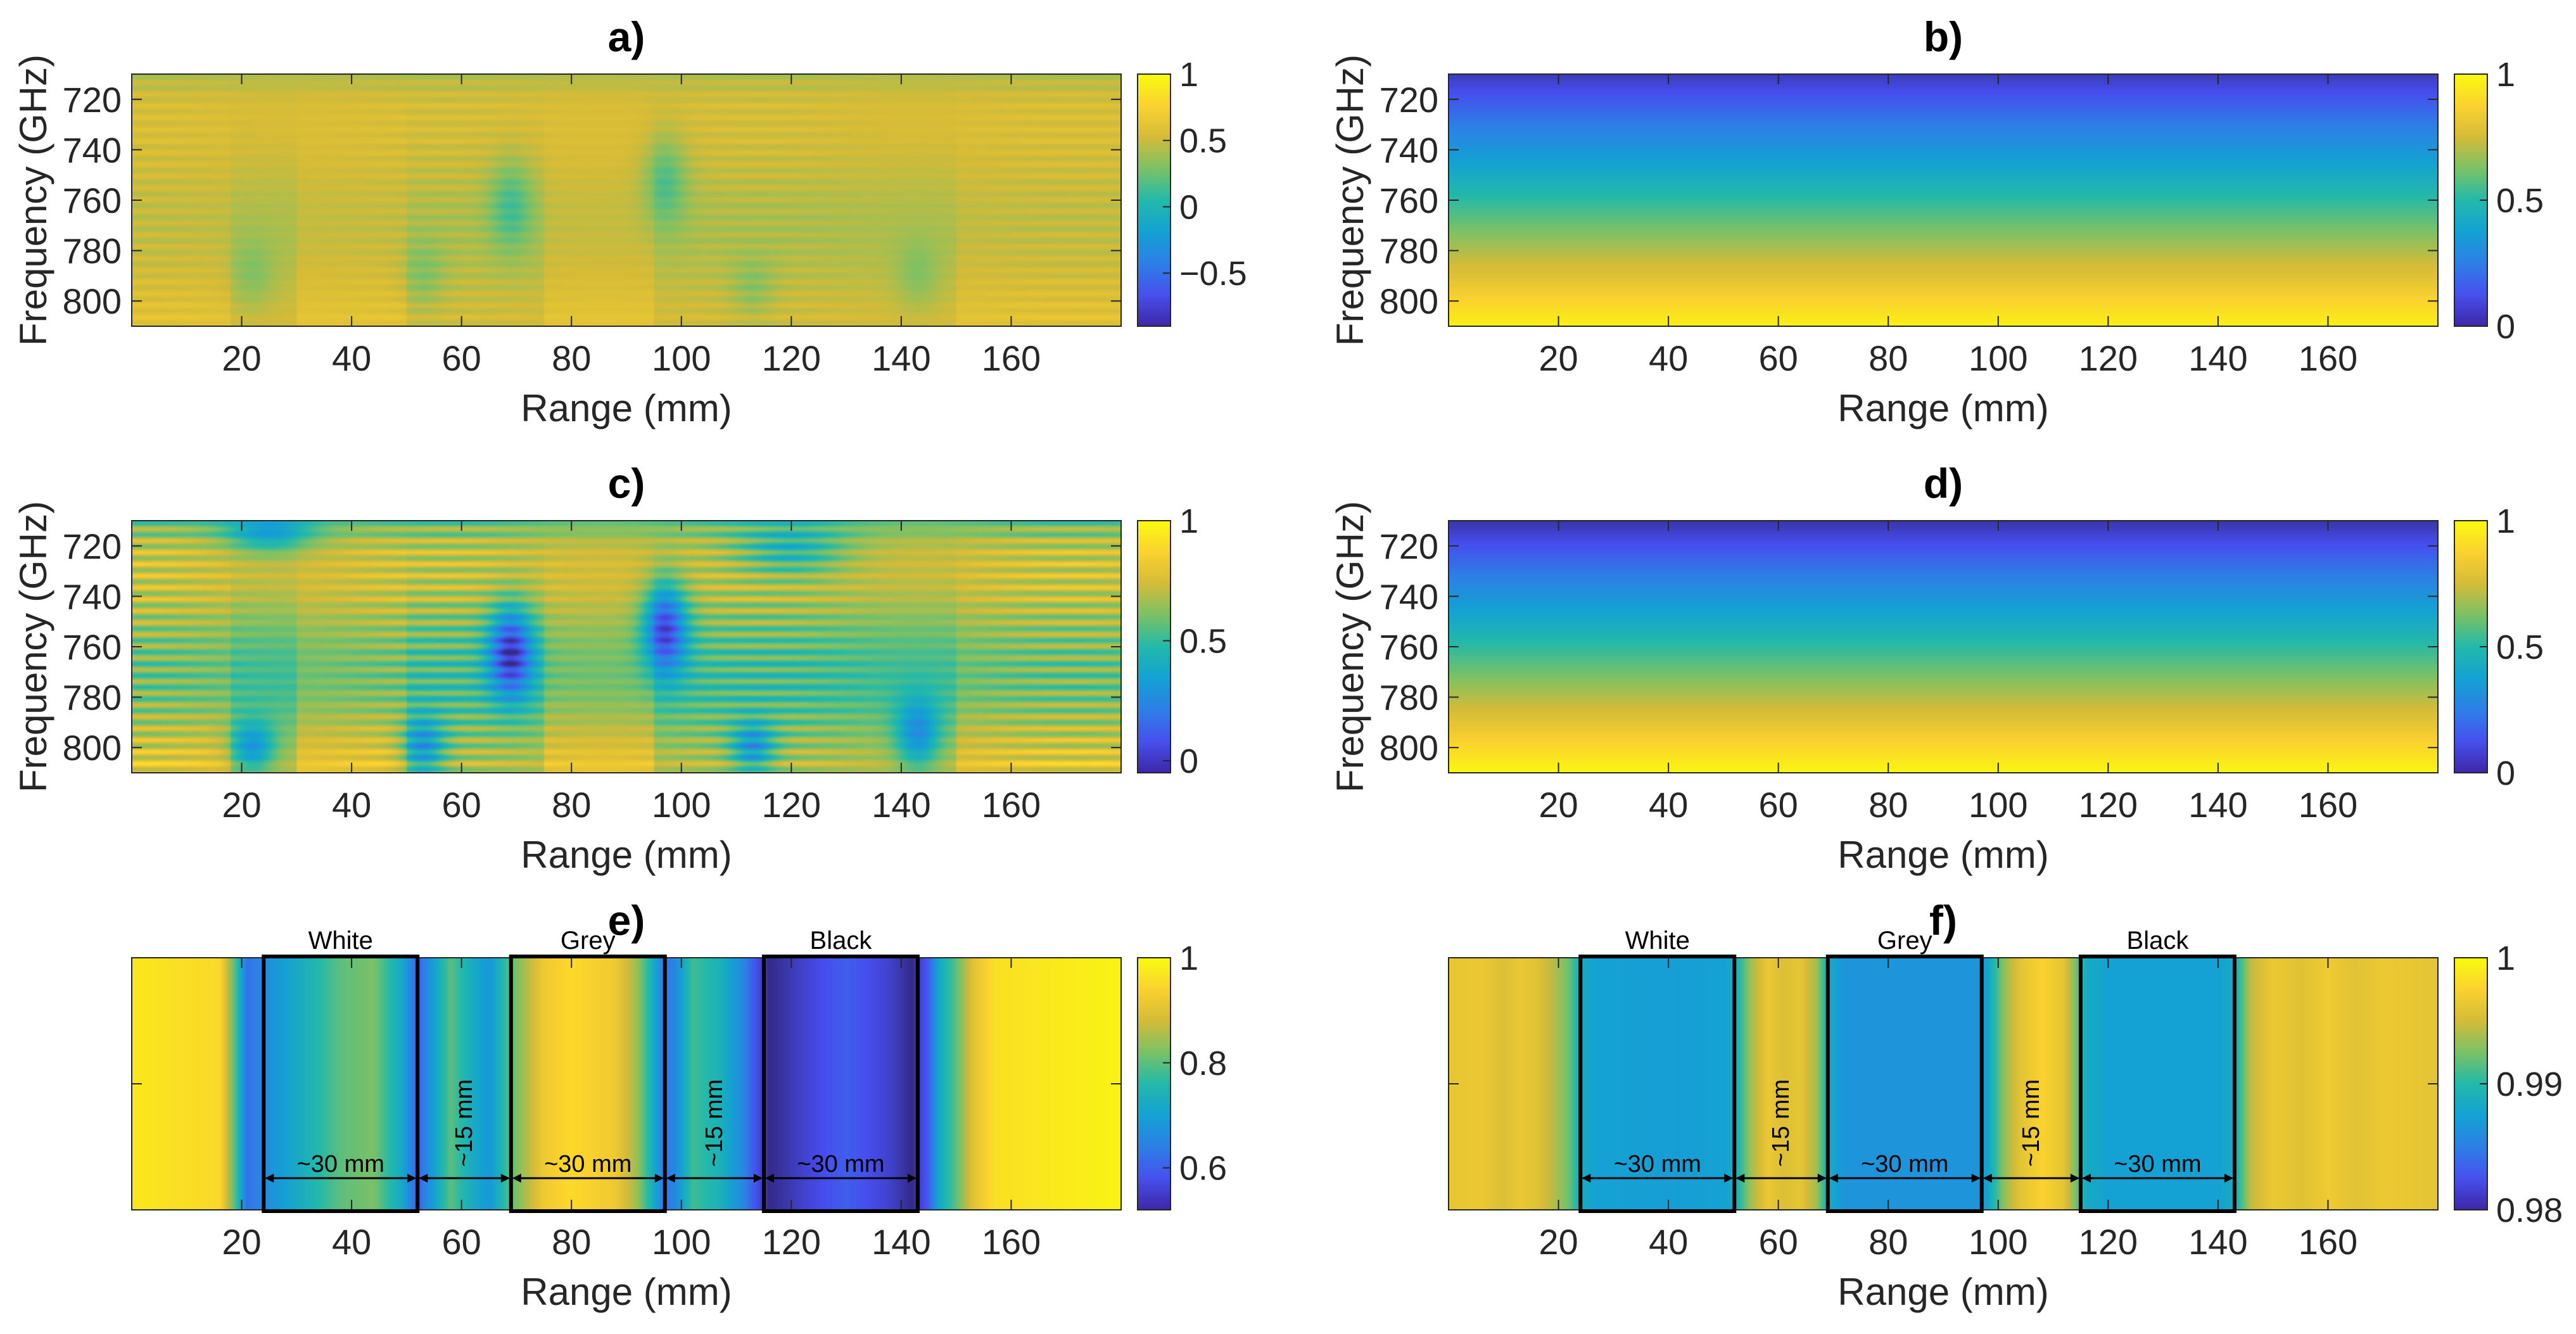 The height and width of the screenshot is (1334, 2576). I want to click on heatmap-image-b, so click(1943, 200).